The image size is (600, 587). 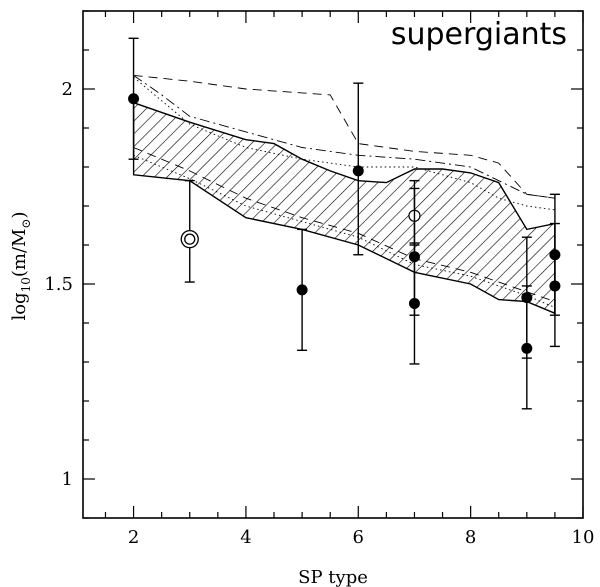 I want to click on x-axis-label: SP type, so click(x=333, y=577).